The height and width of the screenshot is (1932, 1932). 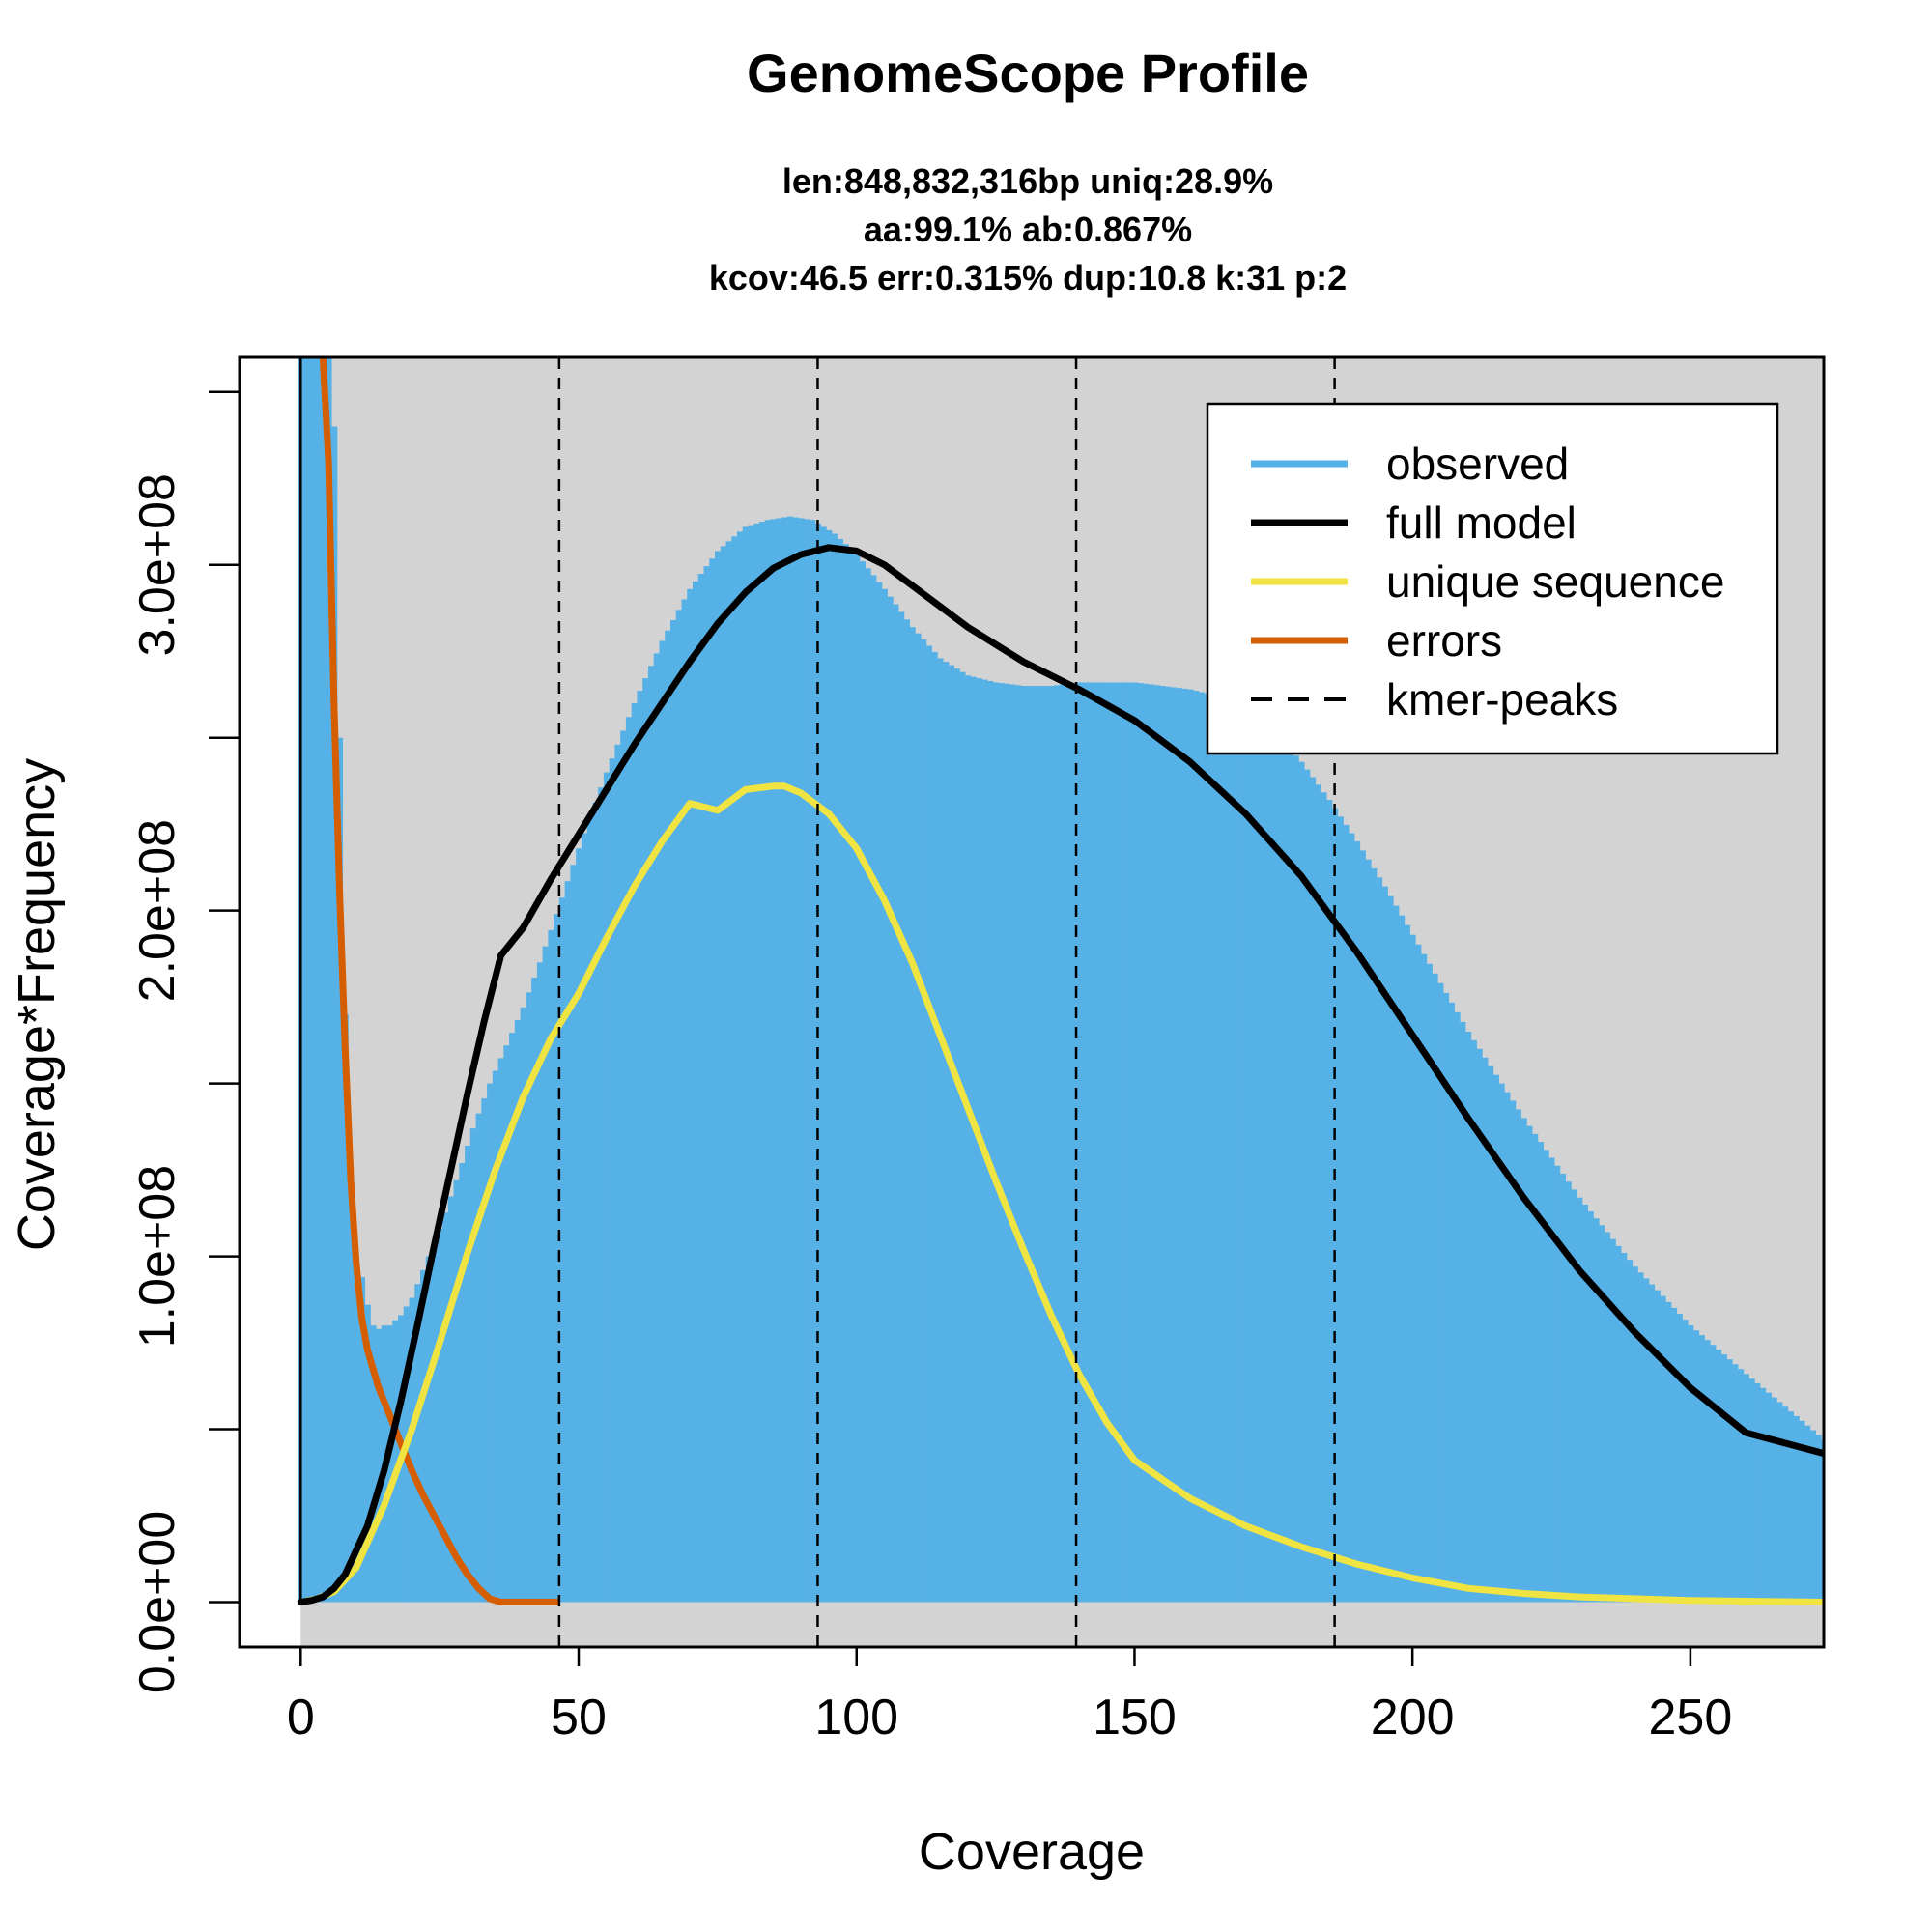 I want to click on y-tick-label: 0.0e+00, so click(x=157, y=1602).